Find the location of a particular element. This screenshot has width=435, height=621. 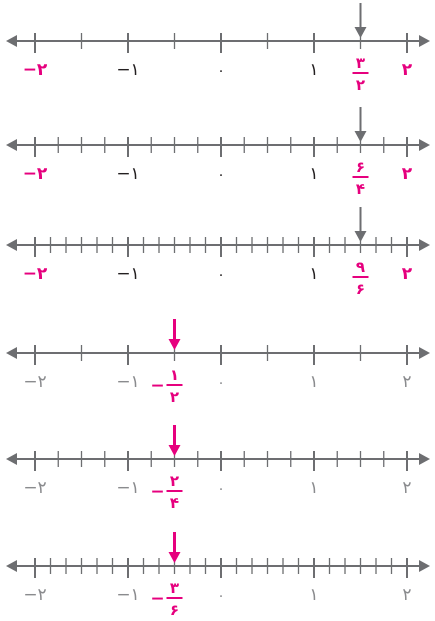

fraction-label: ۶۴ is located at coordinates (360, 178).